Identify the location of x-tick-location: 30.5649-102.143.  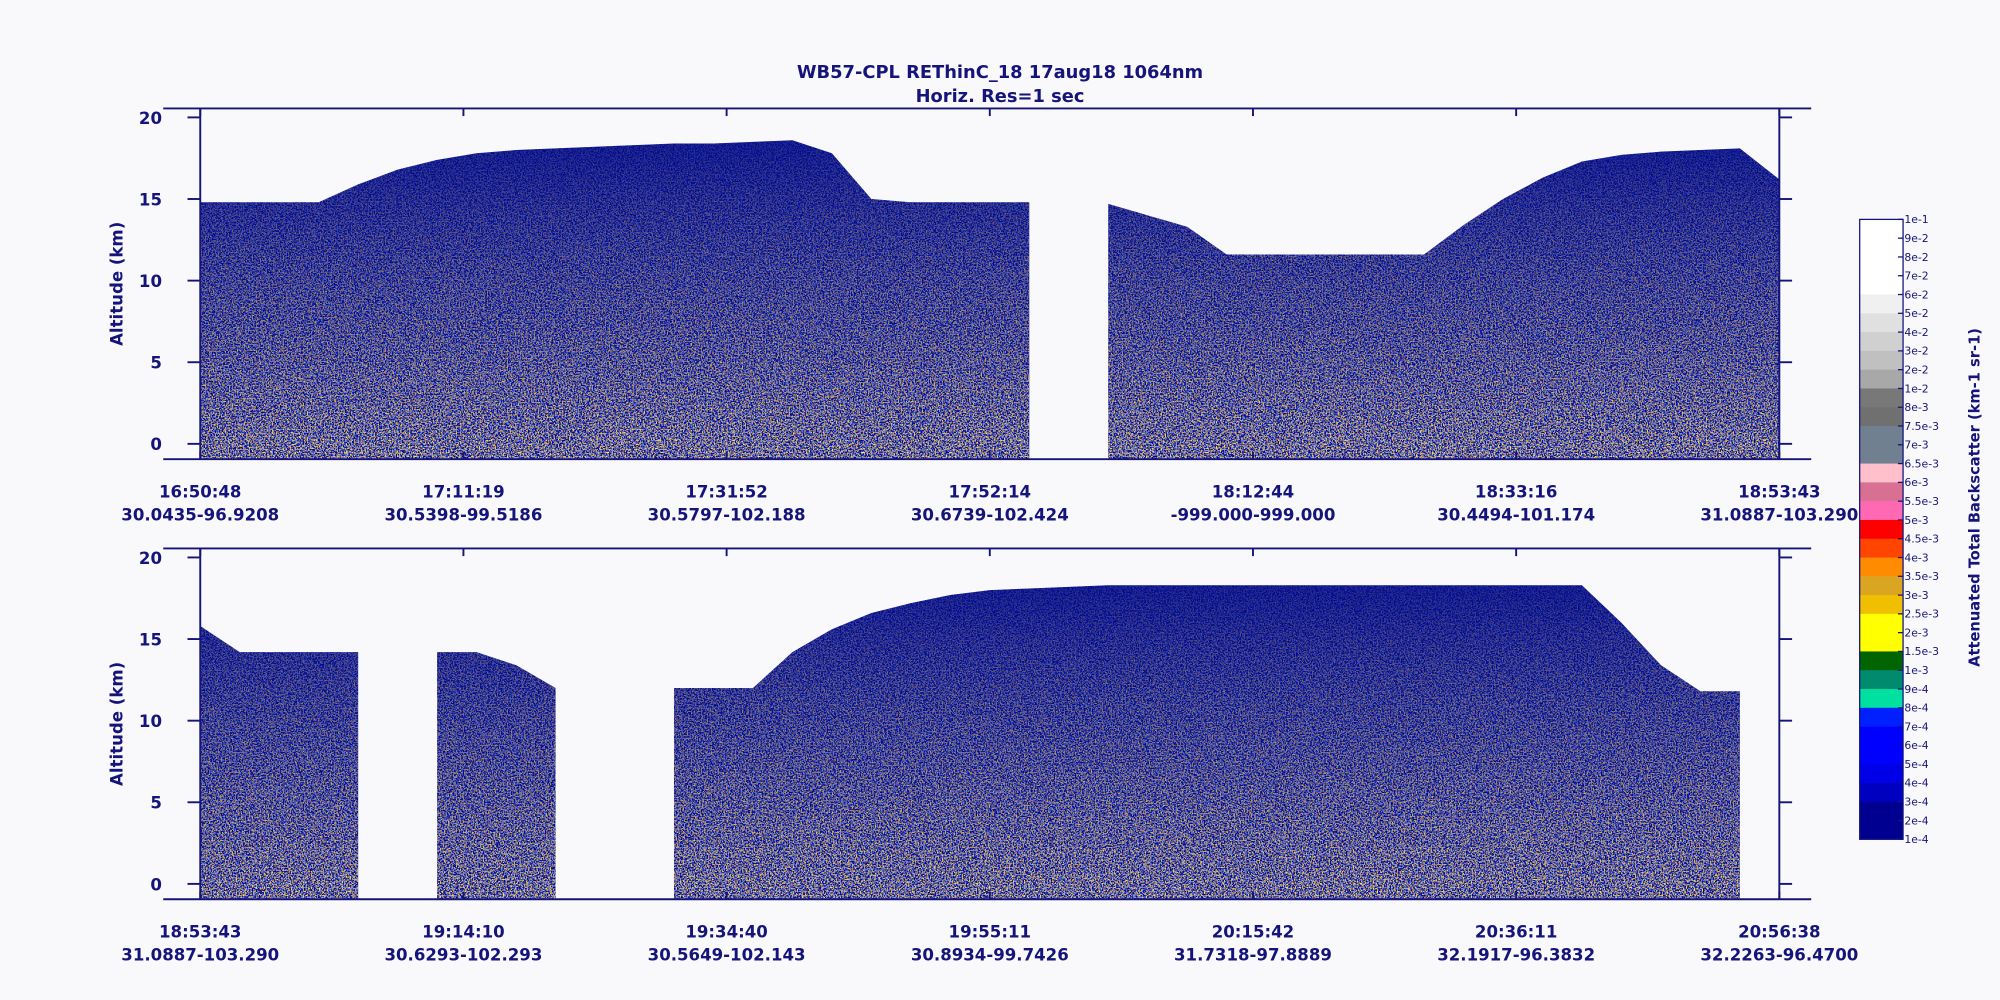
(727, 954).